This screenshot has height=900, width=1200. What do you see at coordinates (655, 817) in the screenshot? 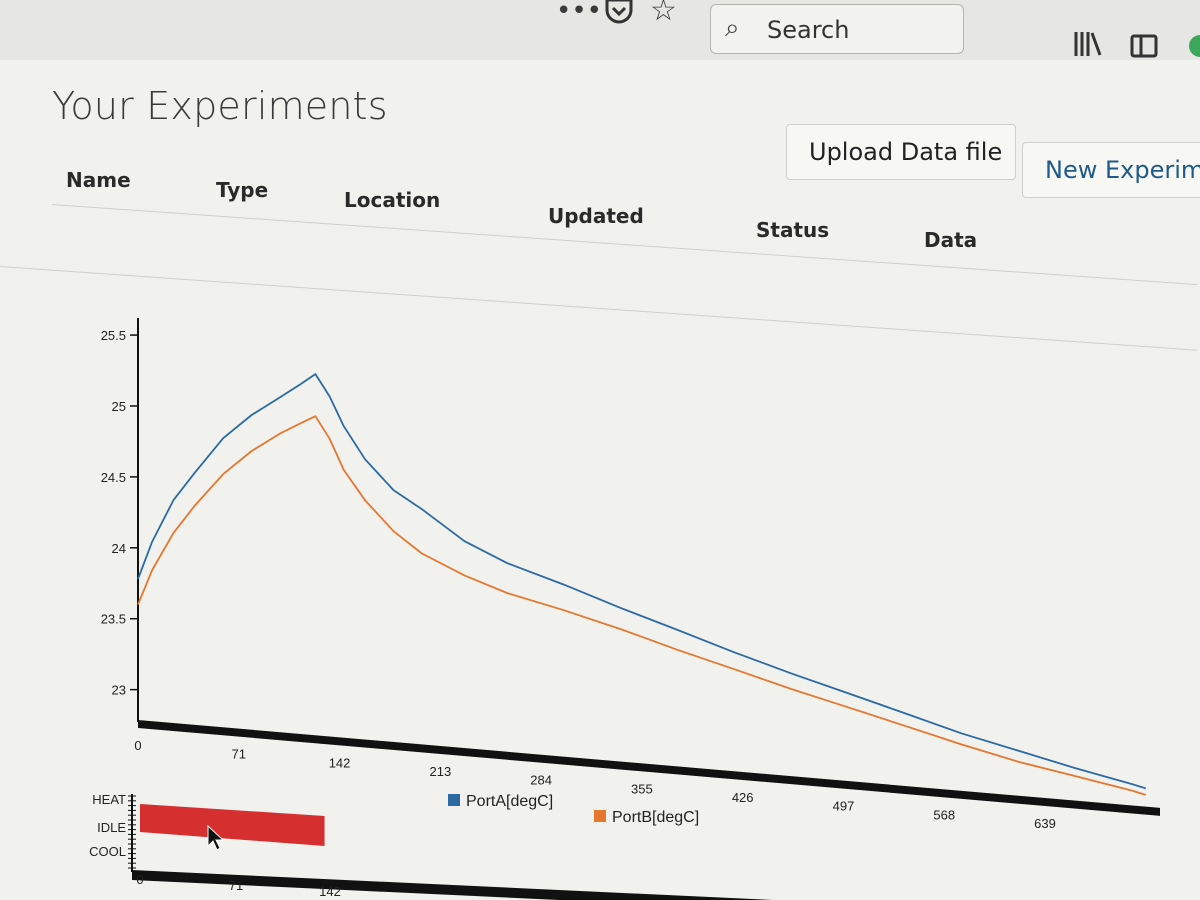
I see `legend-label: PortB[degC]` at bounding box center [655, 817].